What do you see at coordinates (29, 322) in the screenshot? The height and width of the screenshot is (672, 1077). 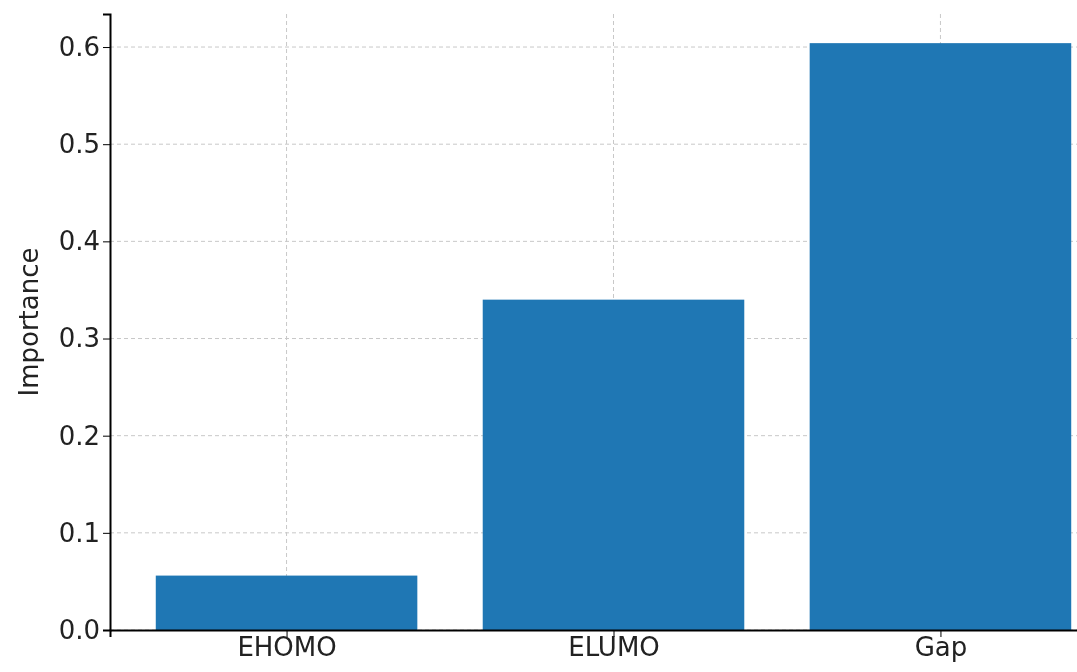 I see `y-axis-title: Importance` at bounding box center [29, 322].